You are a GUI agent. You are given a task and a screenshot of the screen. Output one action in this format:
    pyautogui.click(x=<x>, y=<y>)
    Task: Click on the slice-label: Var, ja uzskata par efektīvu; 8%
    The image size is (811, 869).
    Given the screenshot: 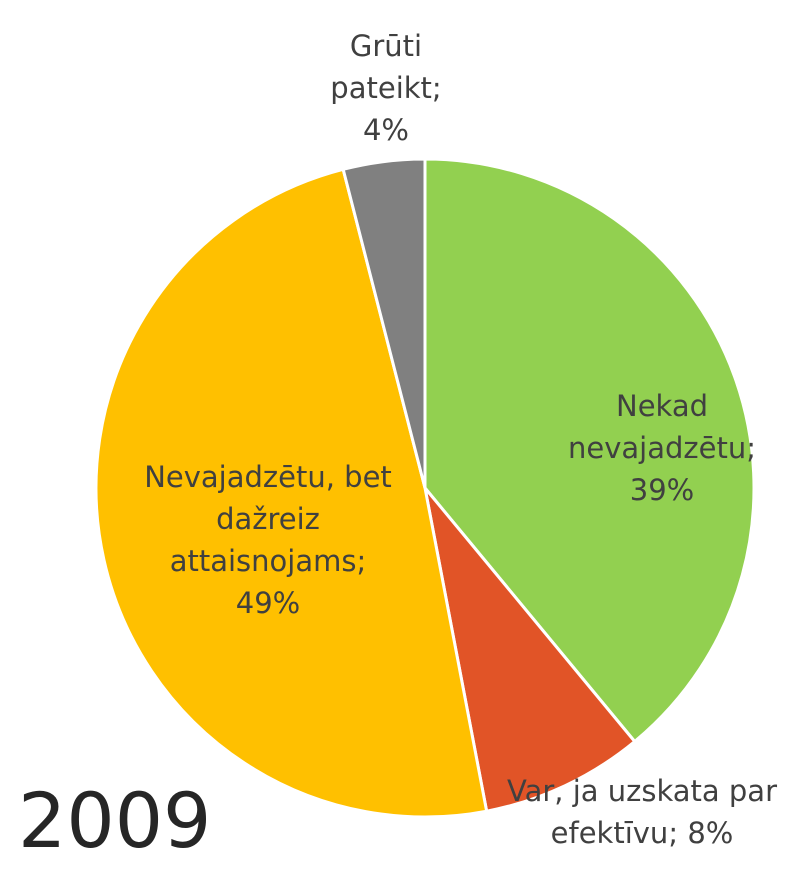 What is the action you would take?
    pyautogui.click(x=642, y=812)
    